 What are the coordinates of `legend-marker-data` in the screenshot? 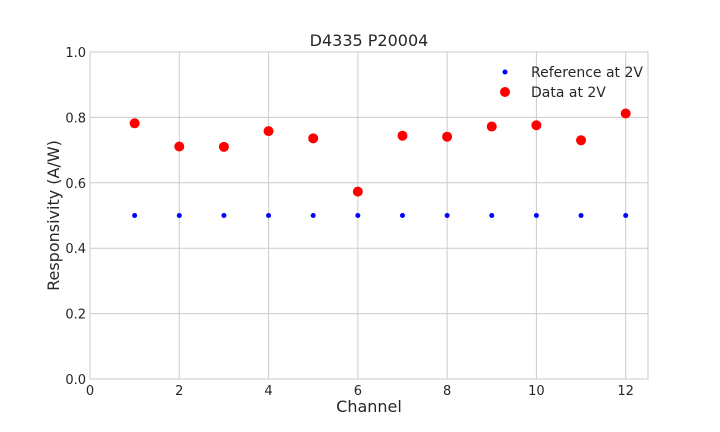 It's located at (505, 92).